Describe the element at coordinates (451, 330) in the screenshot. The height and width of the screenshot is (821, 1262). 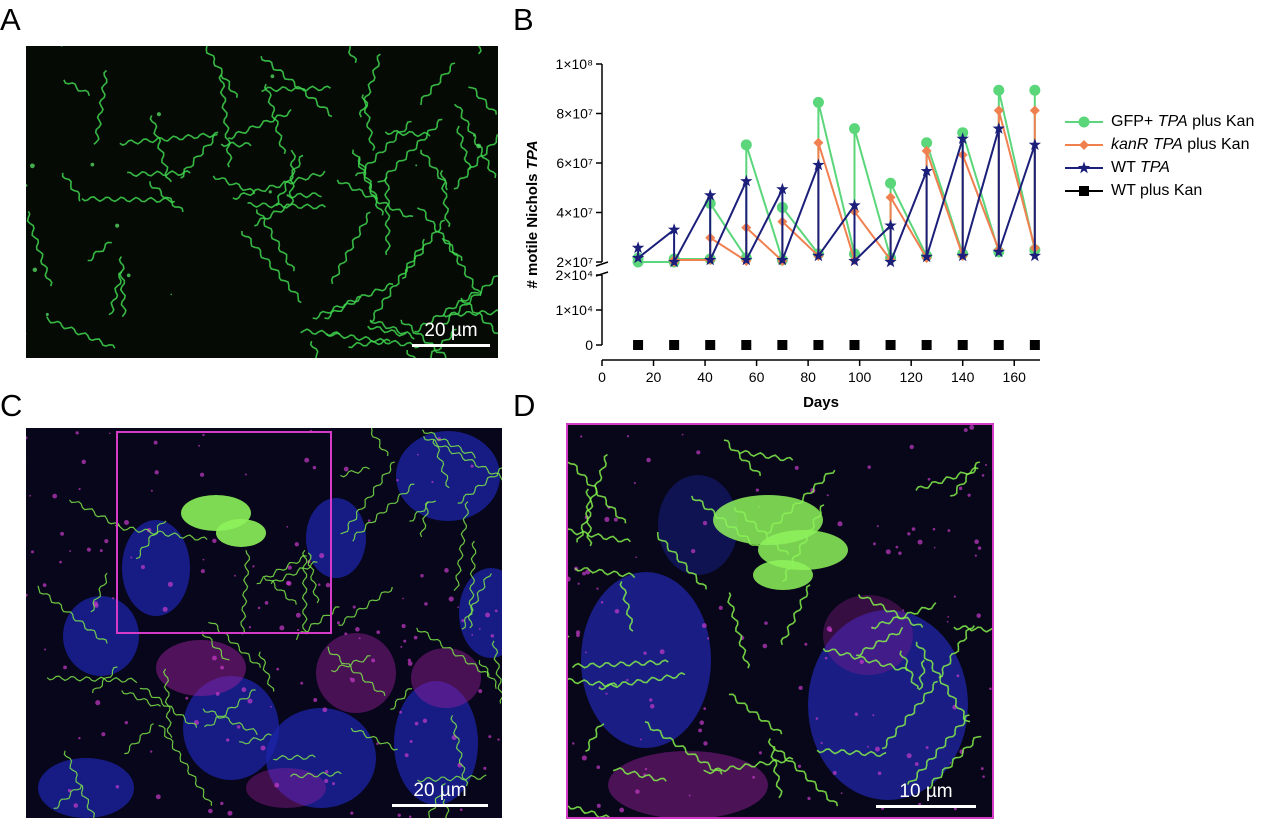
I see `scale-label-a: 20 µm` at that location.